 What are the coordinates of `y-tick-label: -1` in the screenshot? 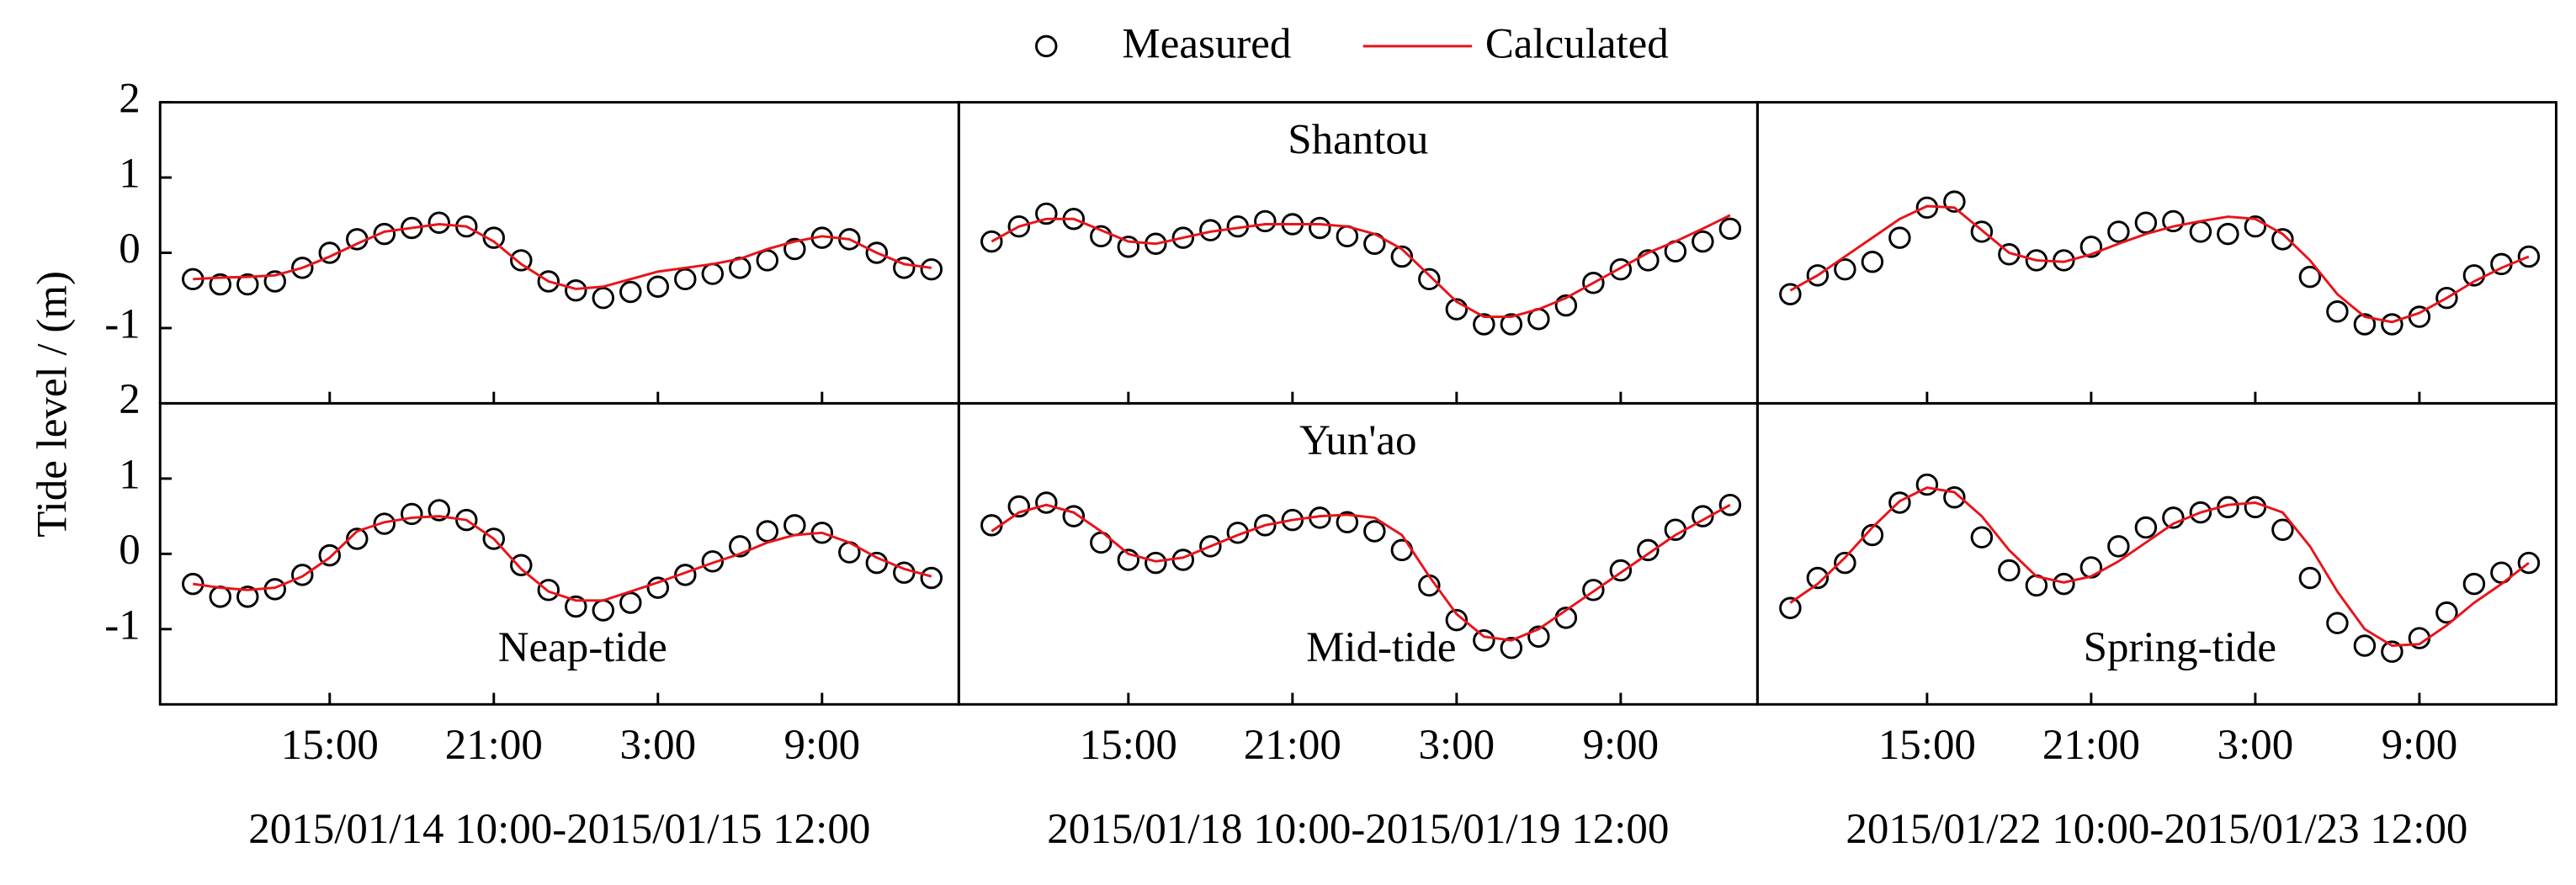 It's located at (122, 625).